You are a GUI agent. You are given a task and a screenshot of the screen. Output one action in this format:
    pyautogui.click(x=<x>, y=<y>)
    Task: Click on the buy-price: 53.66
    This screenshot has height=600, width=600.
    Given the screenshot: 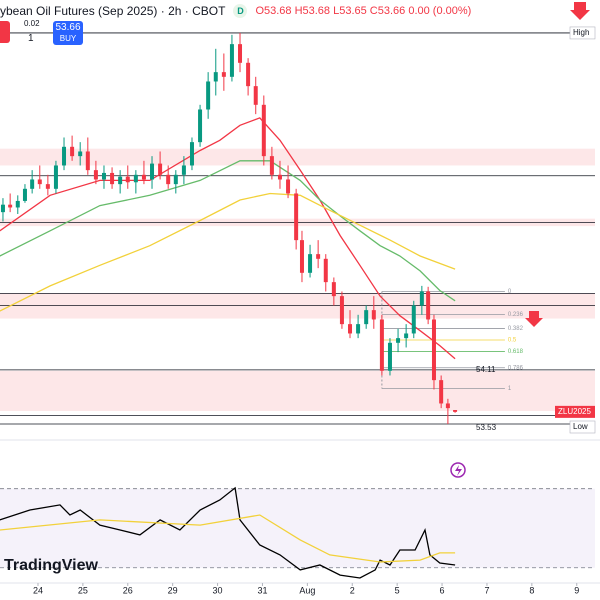 What is the action you would take?
    pyautogui.click(x=68, y=27)
    